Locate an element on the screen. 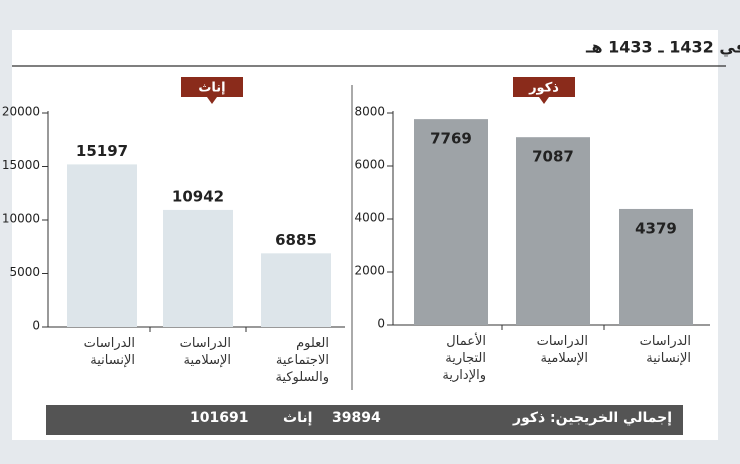 The height and width of the screenshot is (464, 740). y-tick-label: 20000 is located at coordinates (21, 112).